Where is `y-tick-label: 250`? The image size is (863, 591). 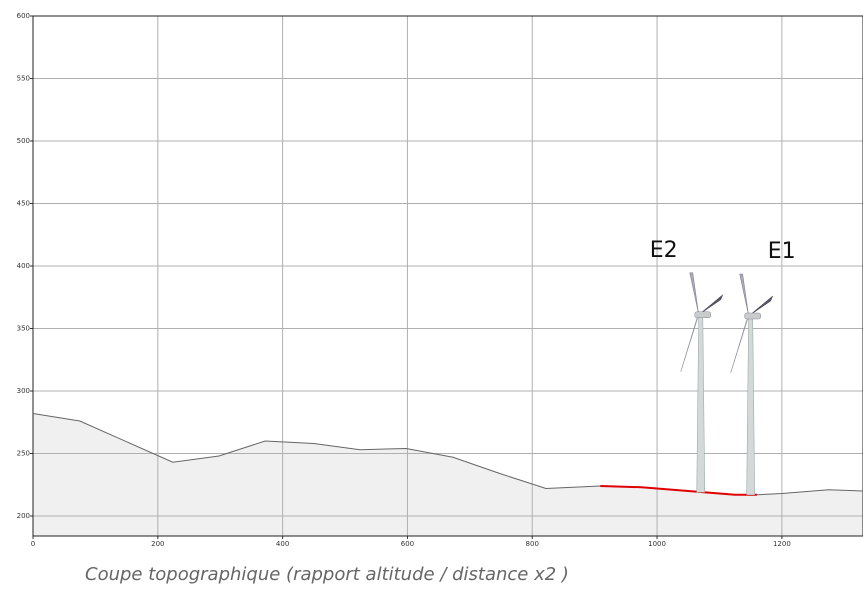
y-tick-label: 250 is located at coordinates (23, 454).